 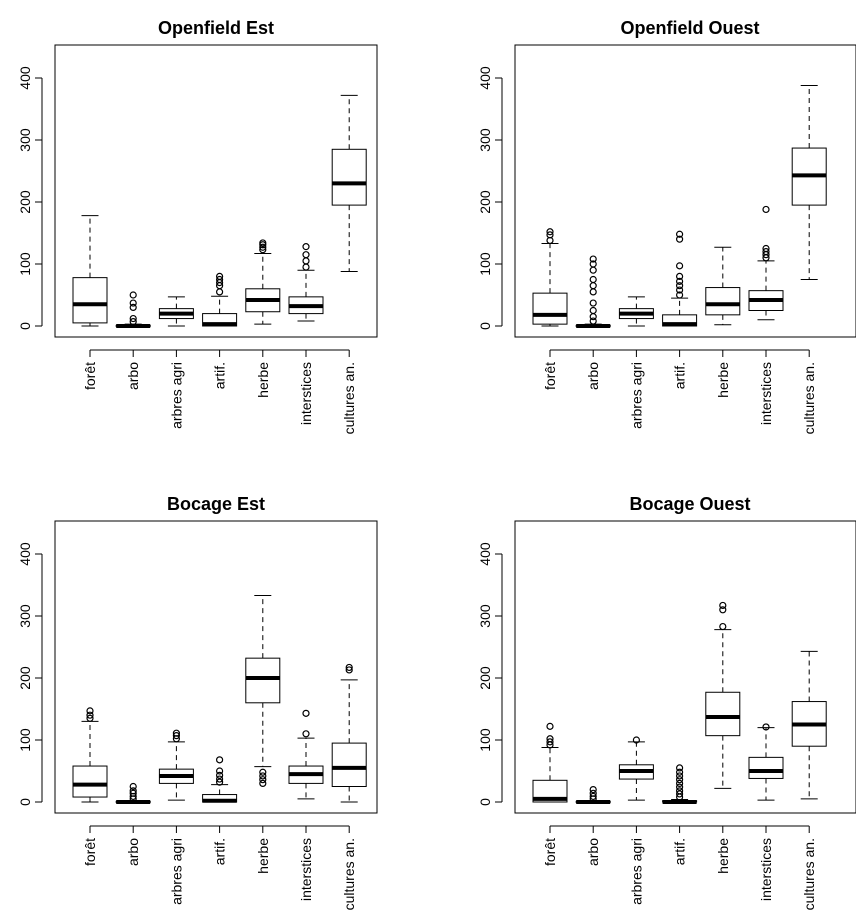 I want to click on chart-title: Openfield Ouest, so click(x=689, y=28).